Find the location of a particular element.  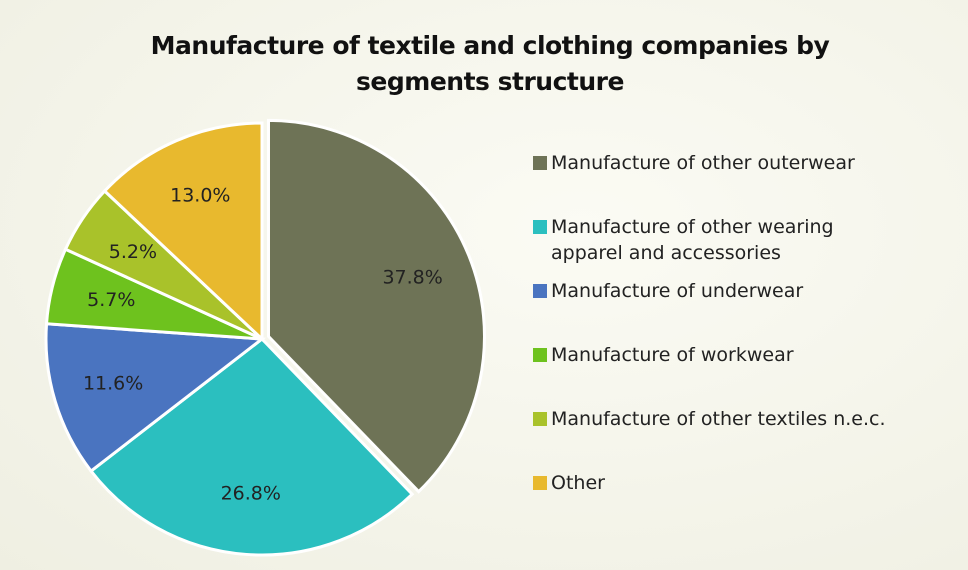

legend-label: Manufacture of workwear is located at coordinates (672, 355).